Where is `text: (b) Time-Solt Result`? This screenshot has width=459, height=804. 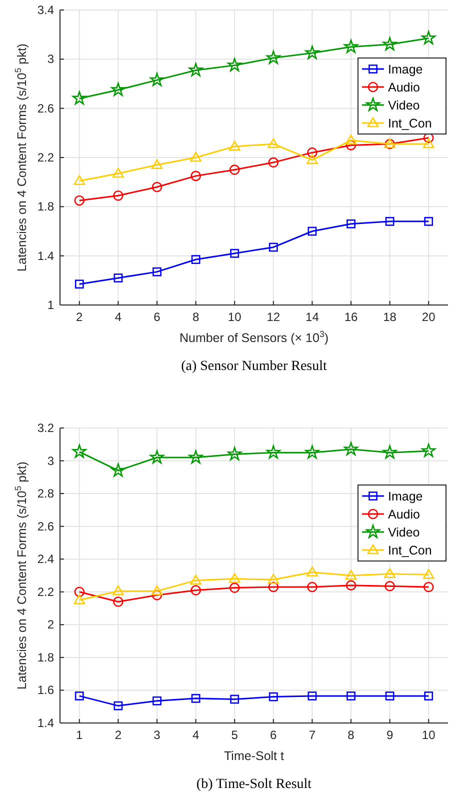 text: (b) Time-Solt Result is located at coordinates (254, 784).